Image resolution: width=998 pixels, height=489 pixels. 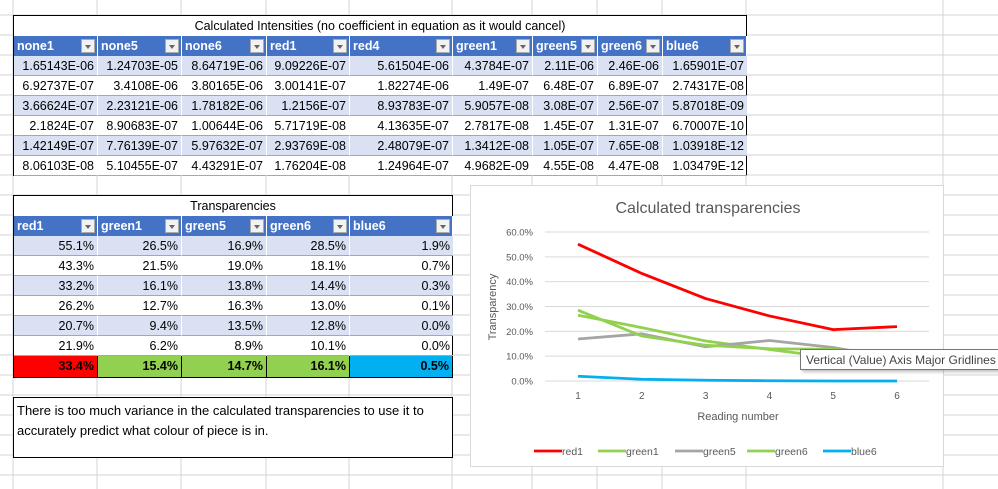 I want to click on header-none1: none1, so click(x=56, y=46).